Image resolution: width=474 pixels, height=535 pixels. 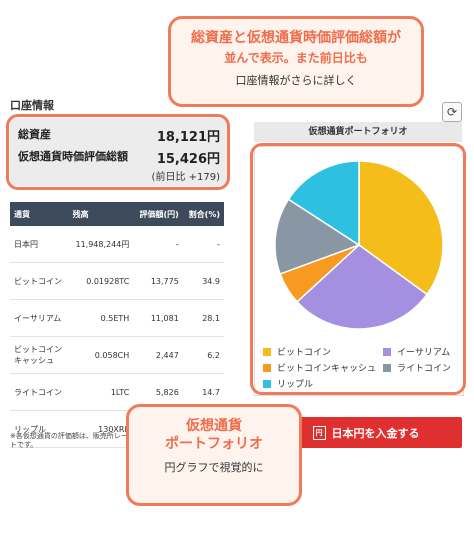 I want to click on col-currency: 通貨, so click(x=39, y=214).